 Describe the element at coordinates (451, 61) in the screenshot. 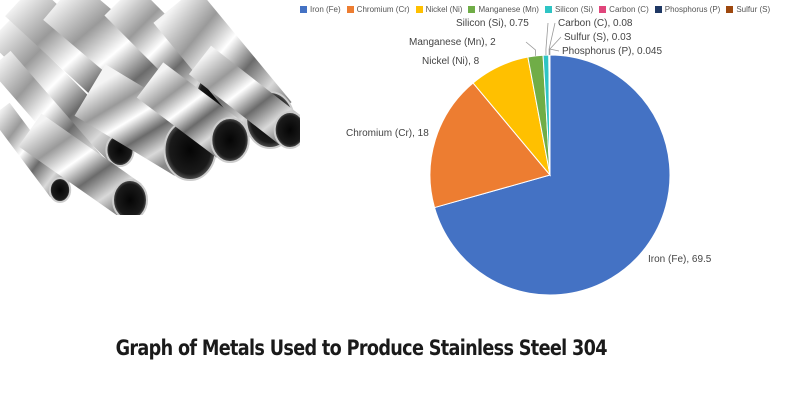

I see `slice-label: Nickel (Ni), 8` at that location.